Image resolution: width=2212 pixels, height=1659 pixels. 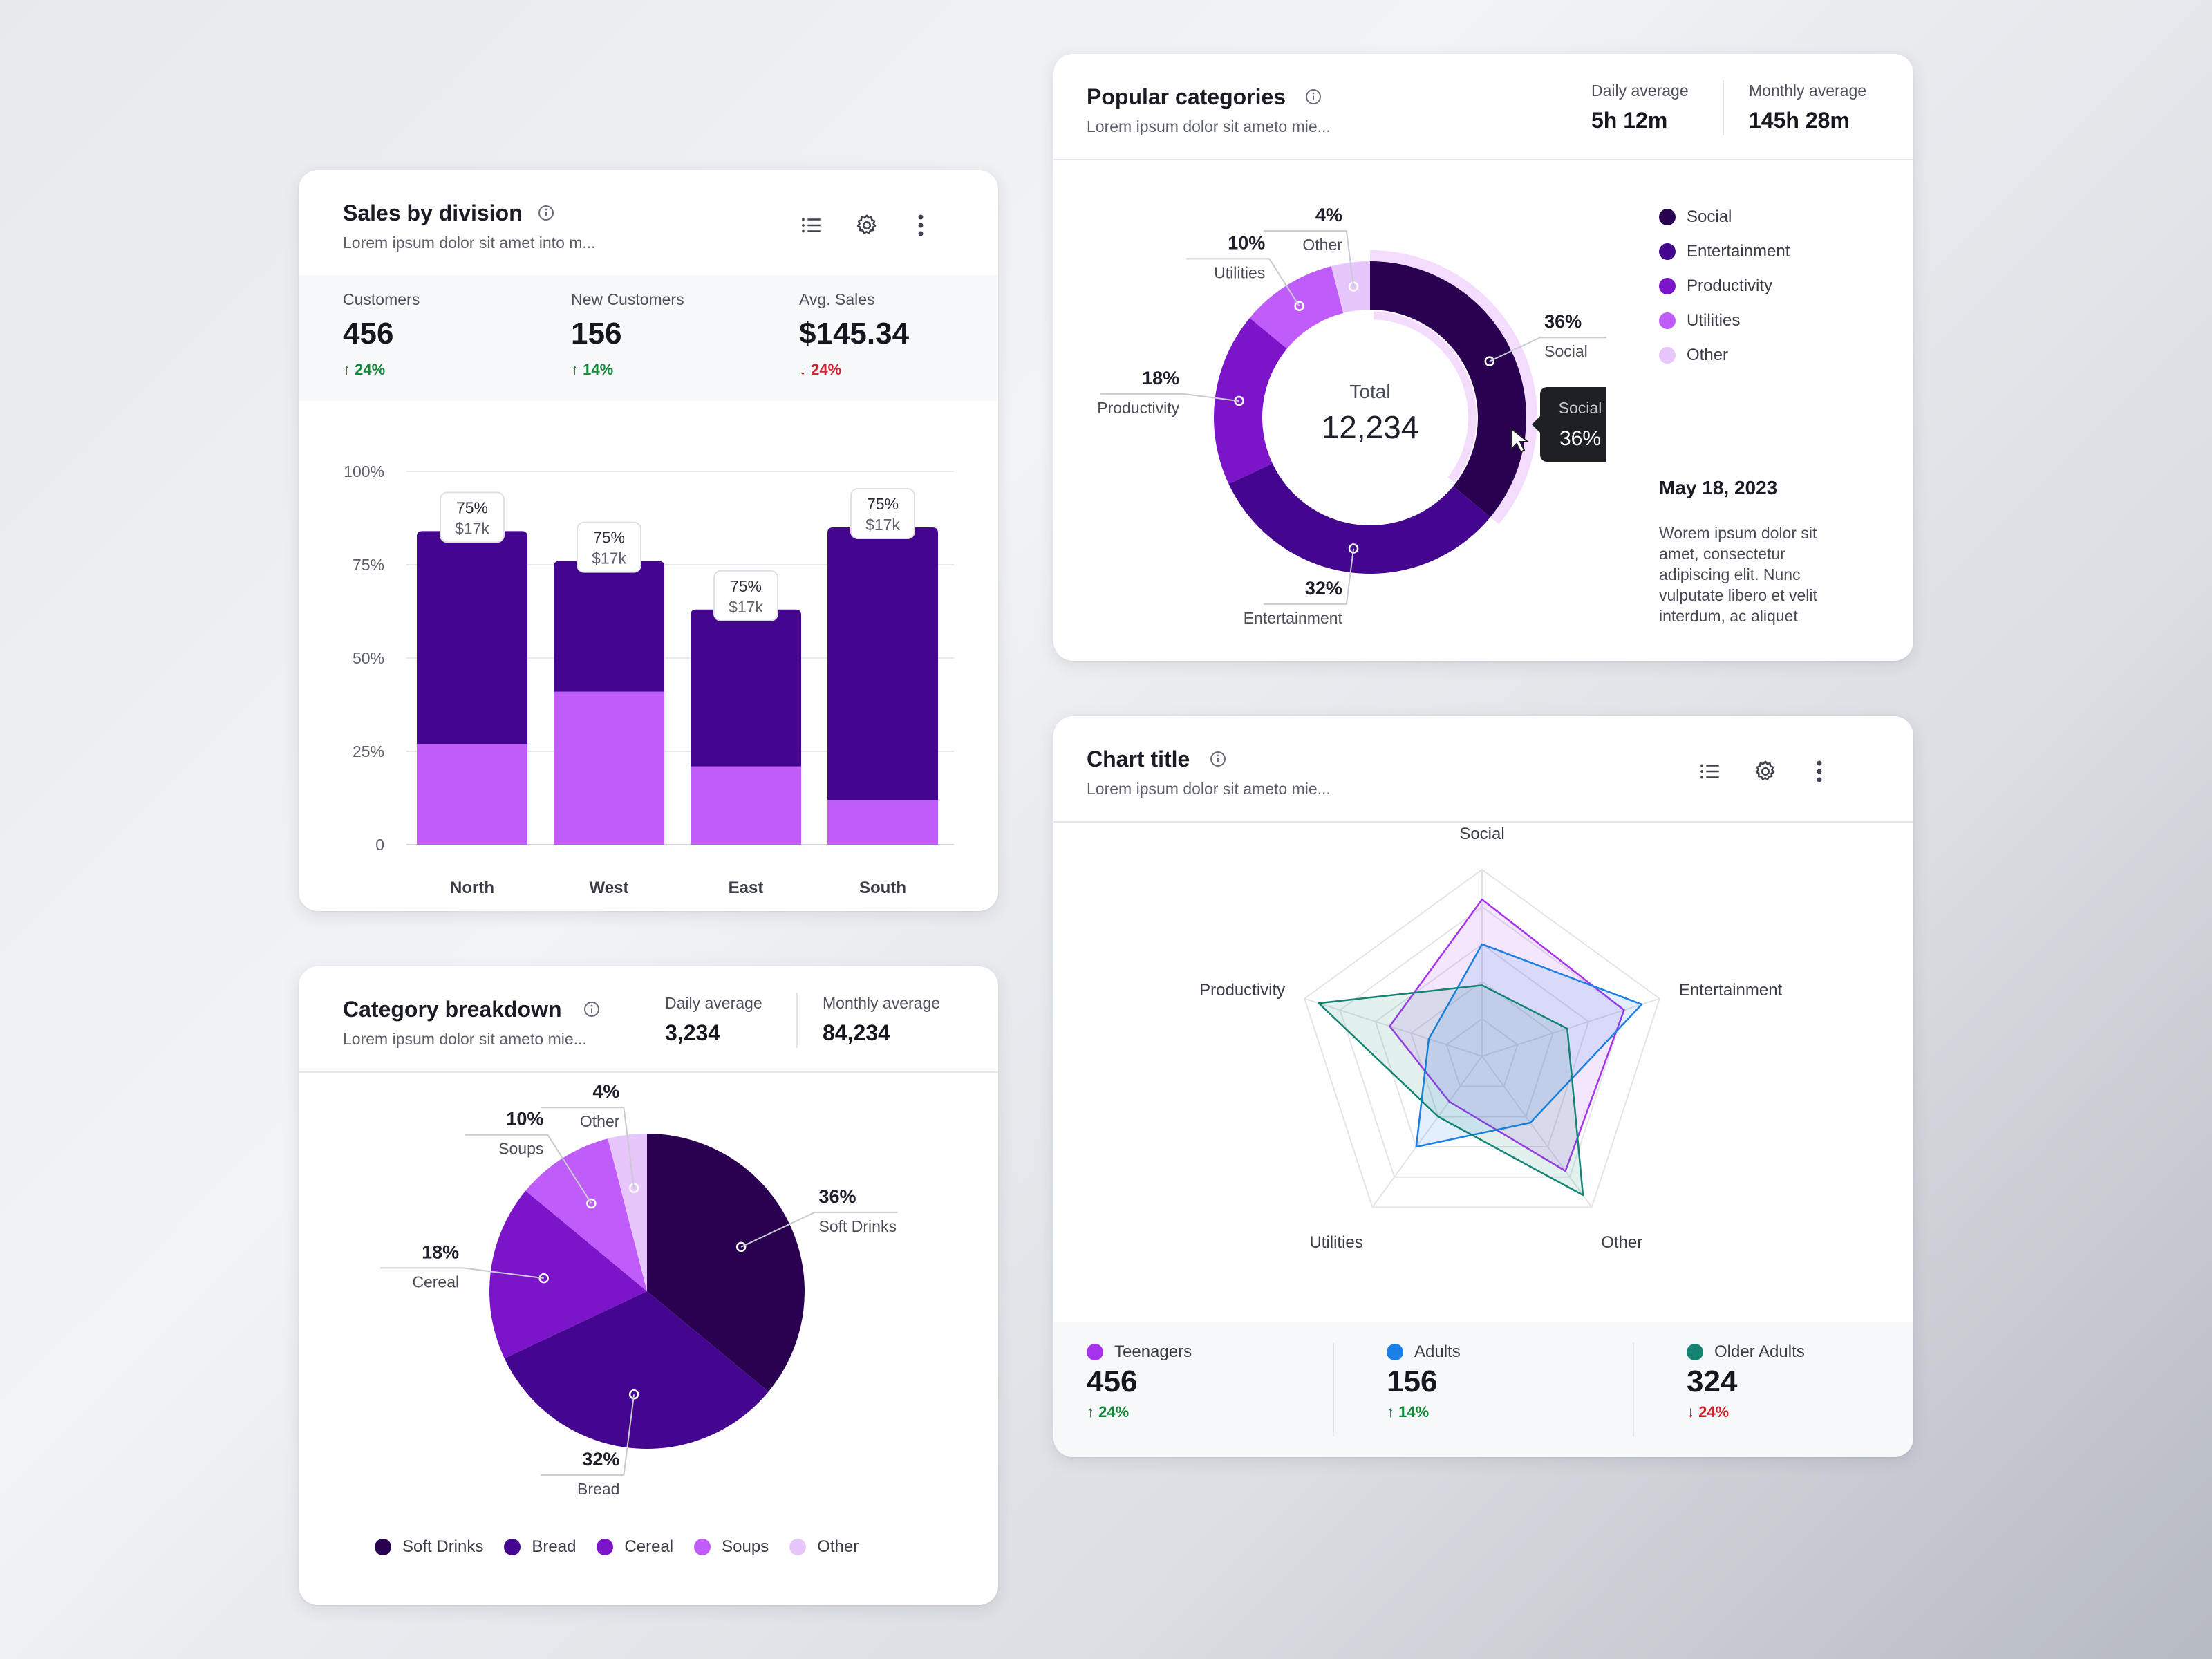 What do you see at coordinates (540, 1547) in the screenshot?
I see `legend-item: Bread` at bounding box center [540, 1547].